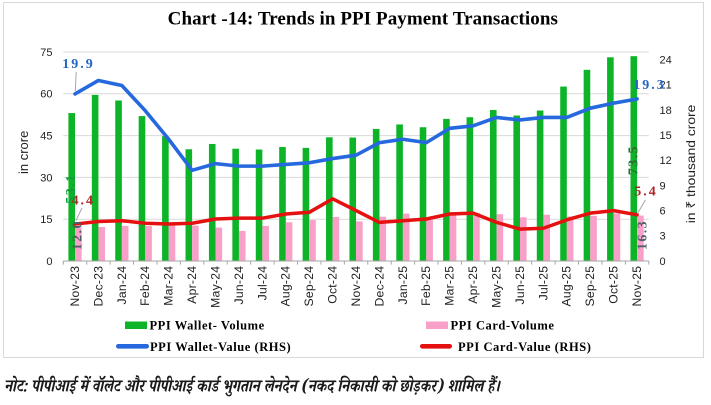 The width and height of the screenshot is (711, 405). Describe the element at coordinates (663, 237) in the screenshot. I see `svg-text: 3` at that location.